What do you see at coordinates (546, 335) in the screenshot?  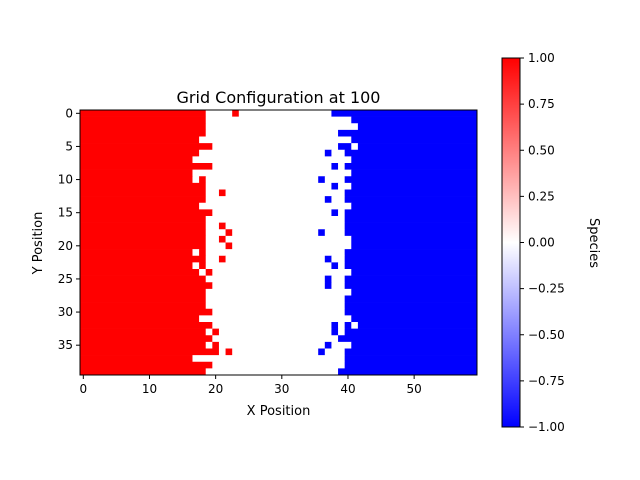 I see `colorbar-tick-label: −0.50` at bounding box center [546, 335].